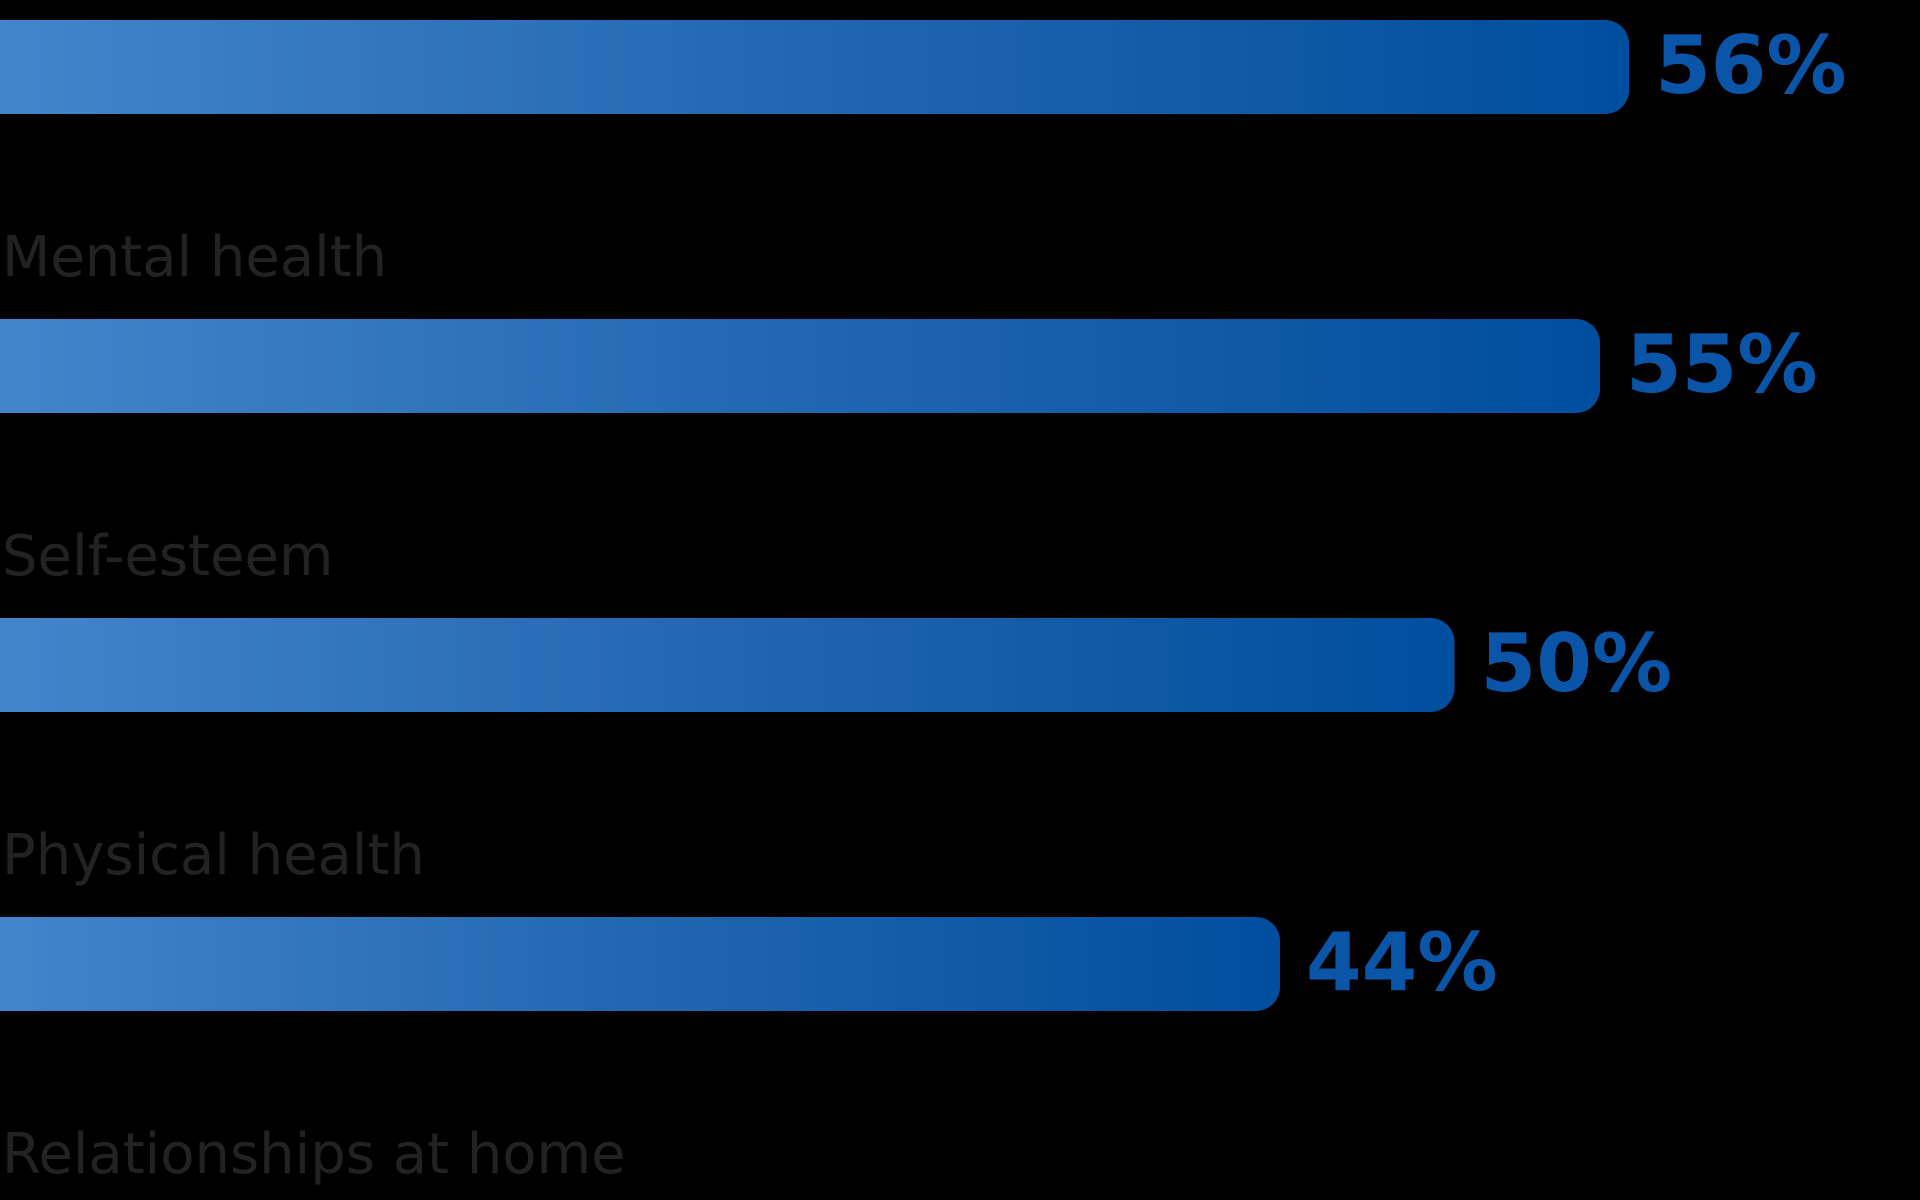 The width and height of the screenshot is (1920, 1200). What do you see at coordinates (167, 556) in the screenshot?
I see `category-label: Self-esteem` at bounding box center [167, 556].